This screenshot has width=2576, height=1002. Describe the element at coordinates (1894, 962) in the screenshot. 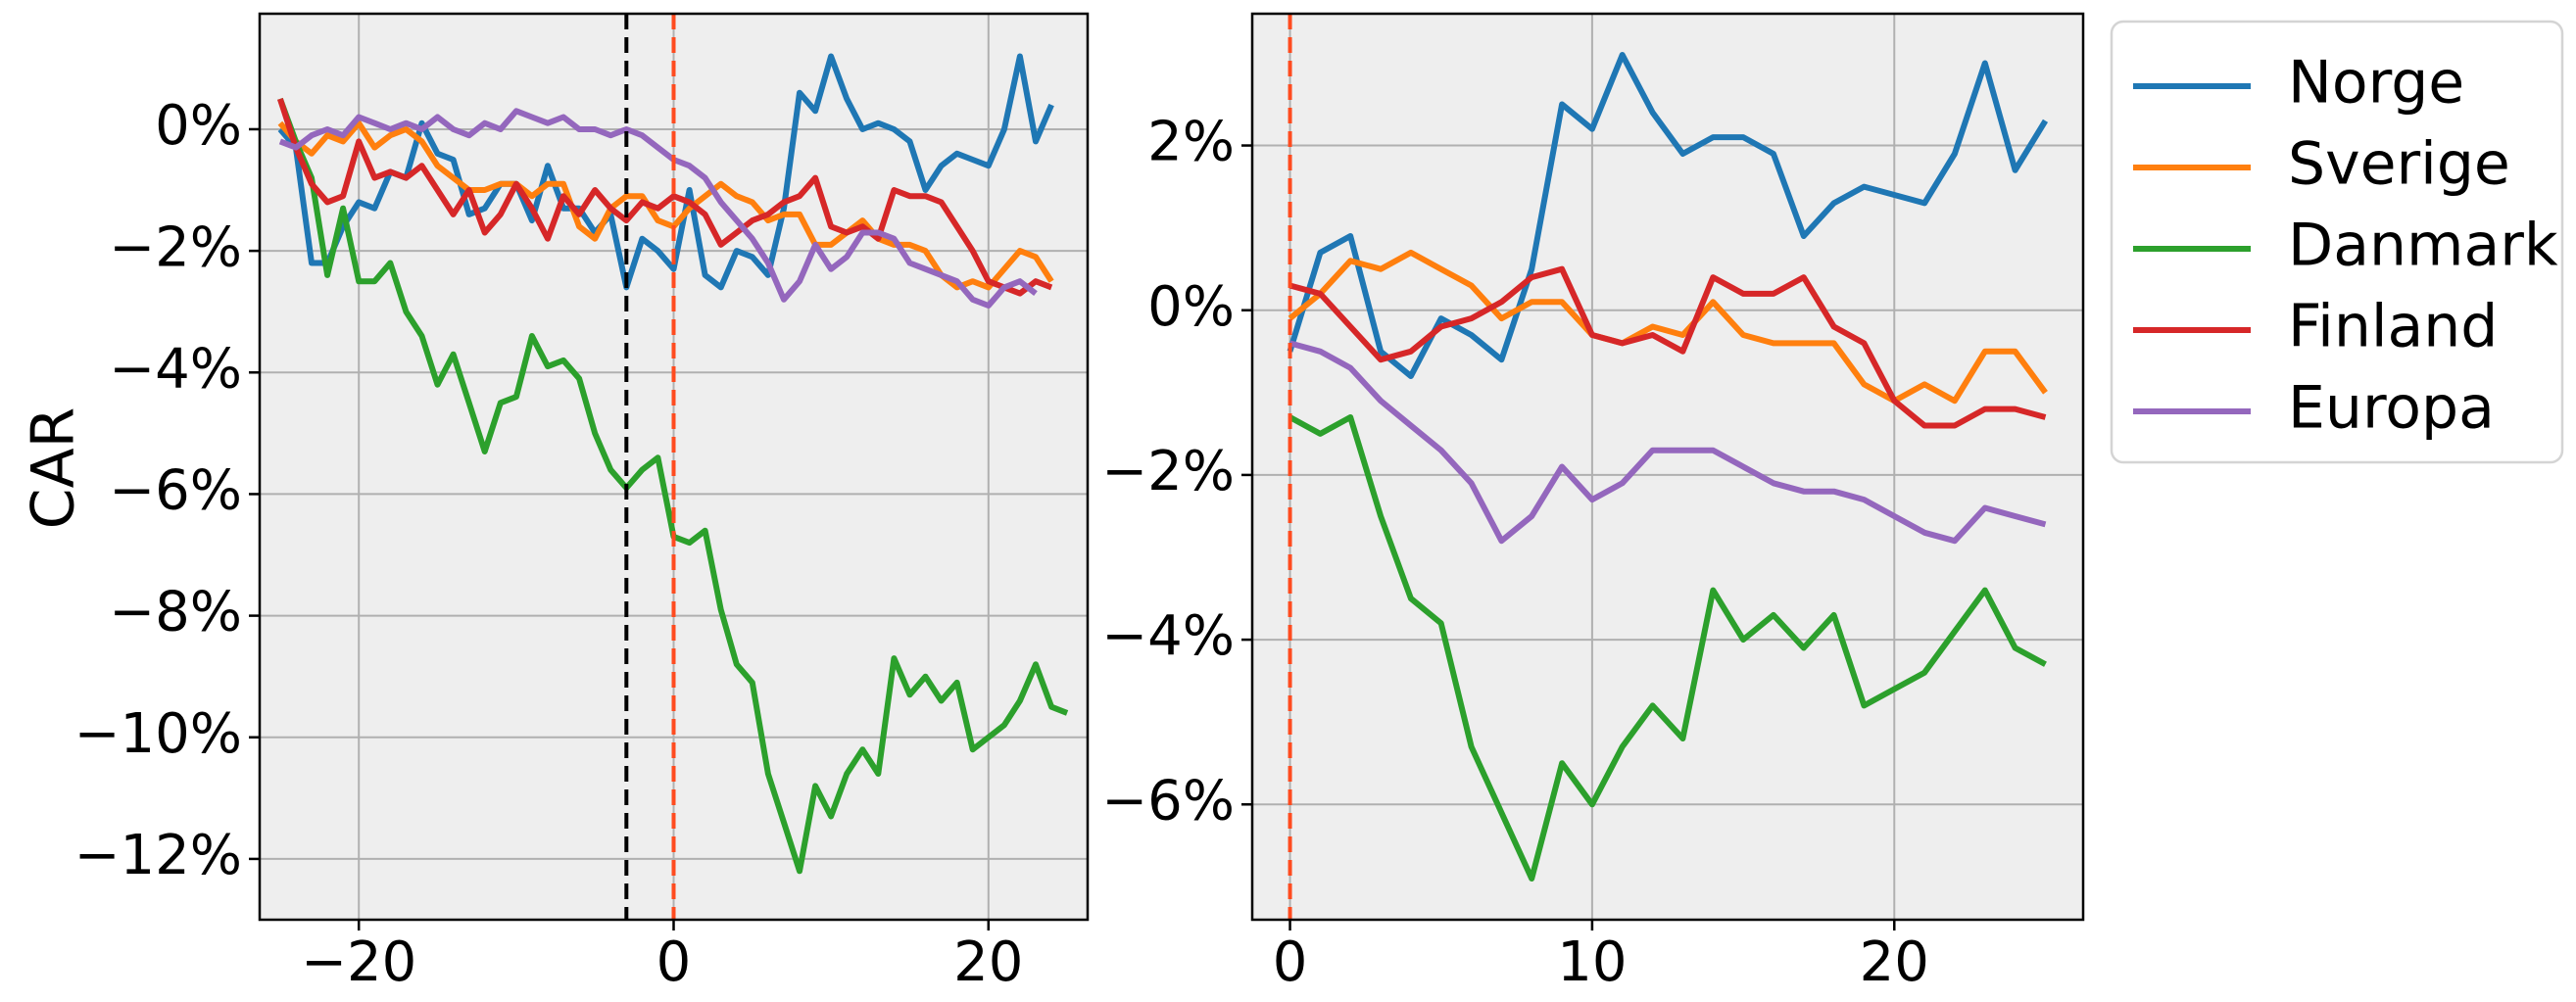

I see `right-x-tick-label: 20` at that location.